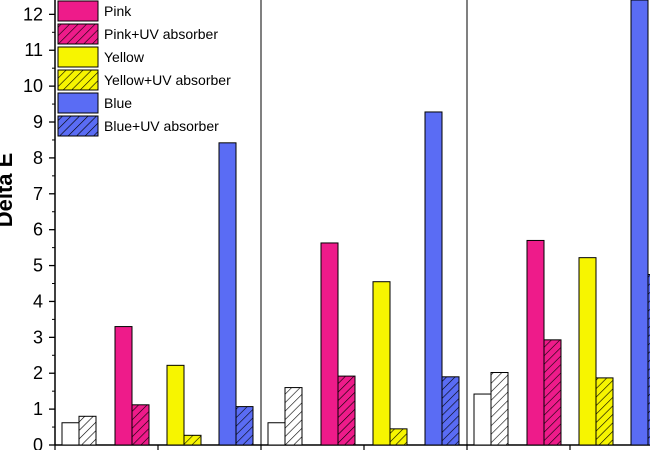 Image resolution: width=650 pixels, height=450 pixels. I want to click on legend-label: Blue+UV absorber, so click(161, 126).